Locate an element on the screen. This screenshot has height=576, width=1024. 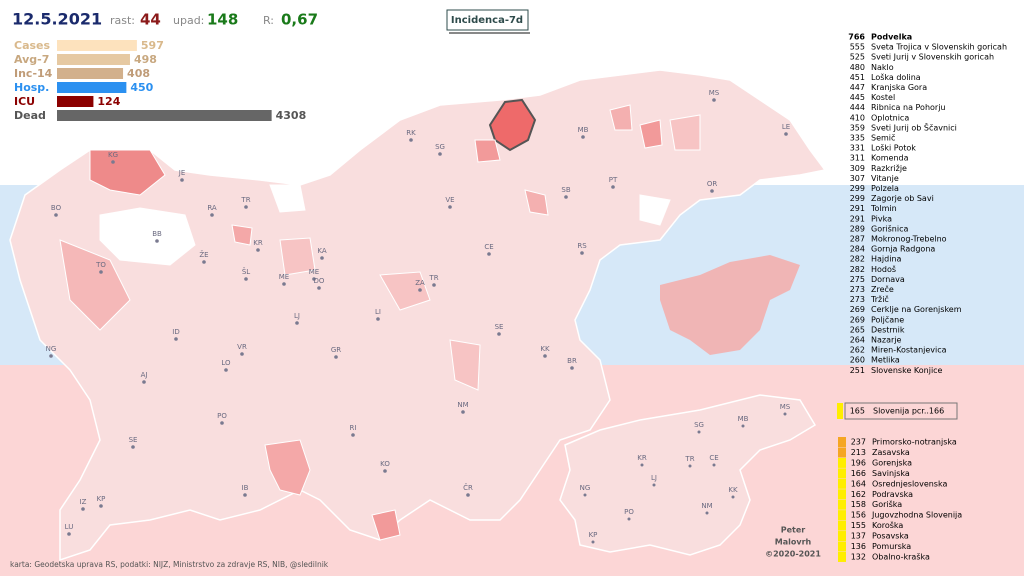
list-name: Tržič is located at coordinates (879, 299).